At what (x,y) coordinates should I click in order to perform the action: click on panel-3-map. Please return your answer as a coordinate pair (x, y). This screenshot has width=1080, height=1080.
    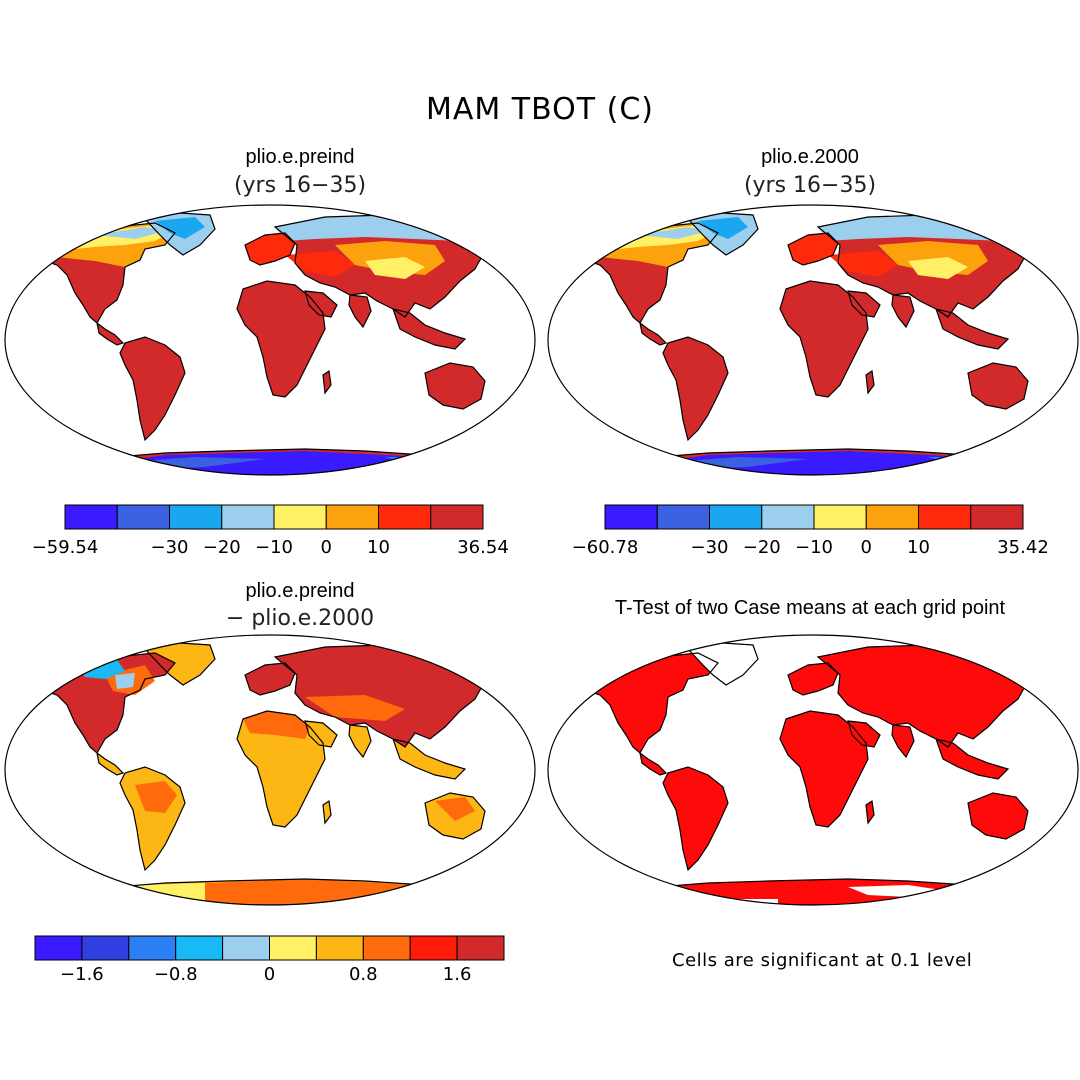
    Looking at the image, I should click on (270, 770).